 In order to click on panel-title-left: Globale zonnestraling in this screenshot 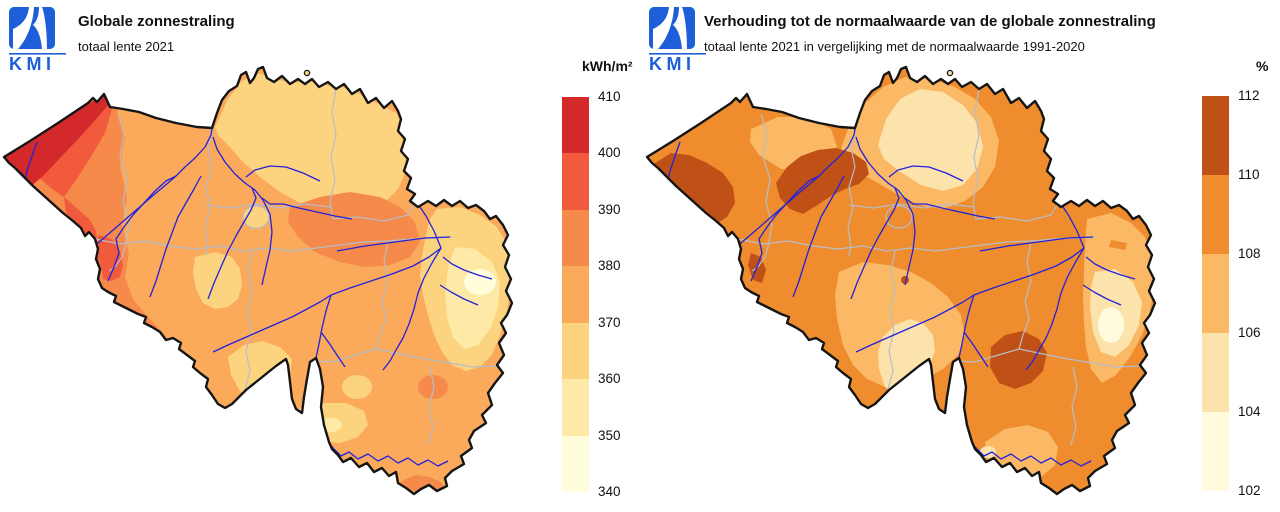, I will do `click(156, 21)`.